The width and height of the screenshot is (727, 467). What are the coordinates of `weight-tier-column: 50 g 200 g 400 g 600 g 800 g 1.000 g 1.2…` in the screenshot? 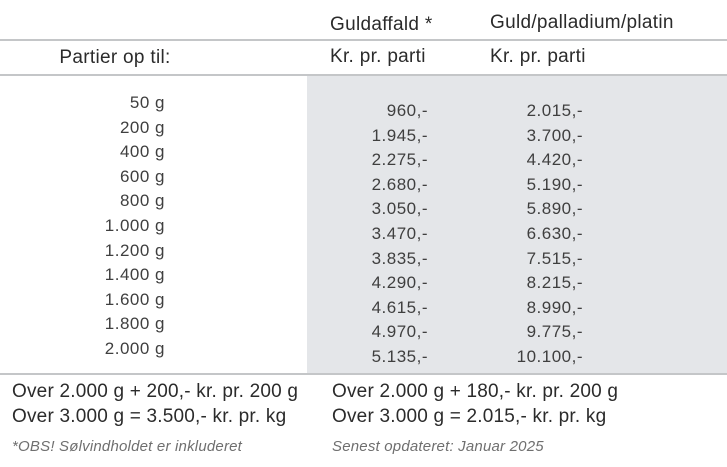 It's located at (82, 226).